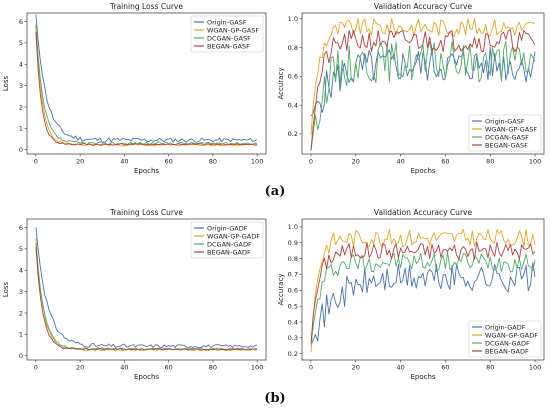  I want to click on y-tick-label: 0.9, so click(293, 243).